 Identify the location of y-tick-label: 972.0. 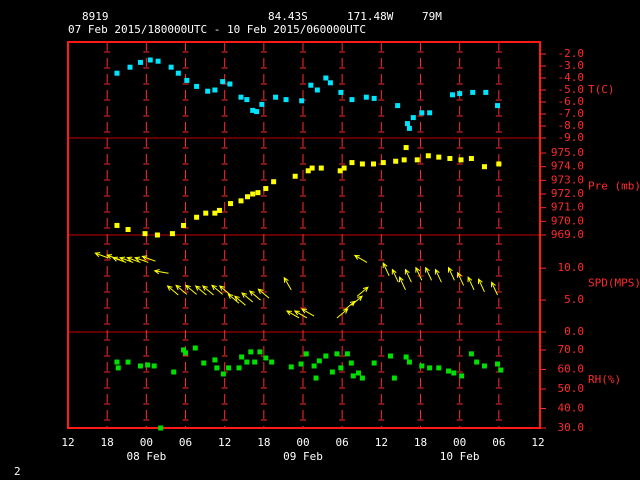
(567, 193).